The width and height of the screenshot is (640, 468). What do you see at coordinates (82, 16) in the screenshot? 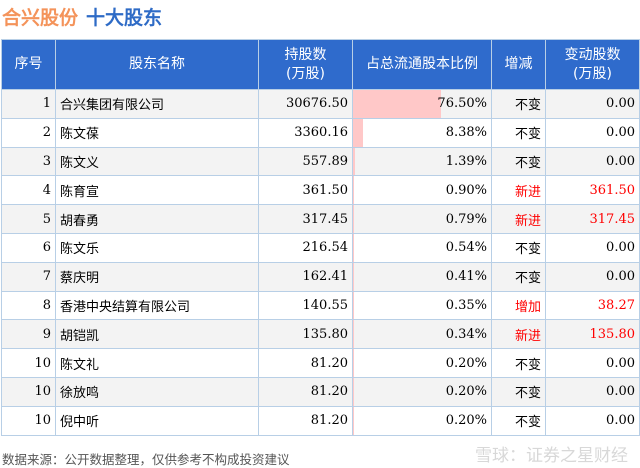
I see `page-title: 合兴股份 十大股东` at bounding box center [82, 16].